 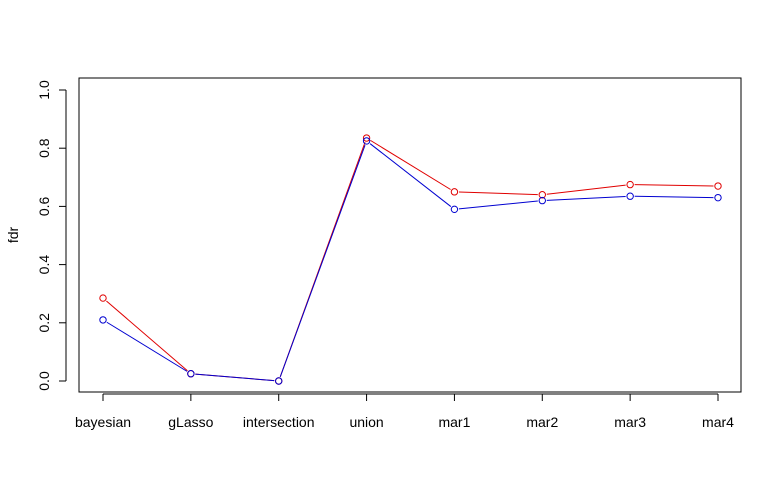 What do you see at coordinates (718, 422) in the screenshot?
I see `x-tick-label: mar4` at bounding box center [718, 422].